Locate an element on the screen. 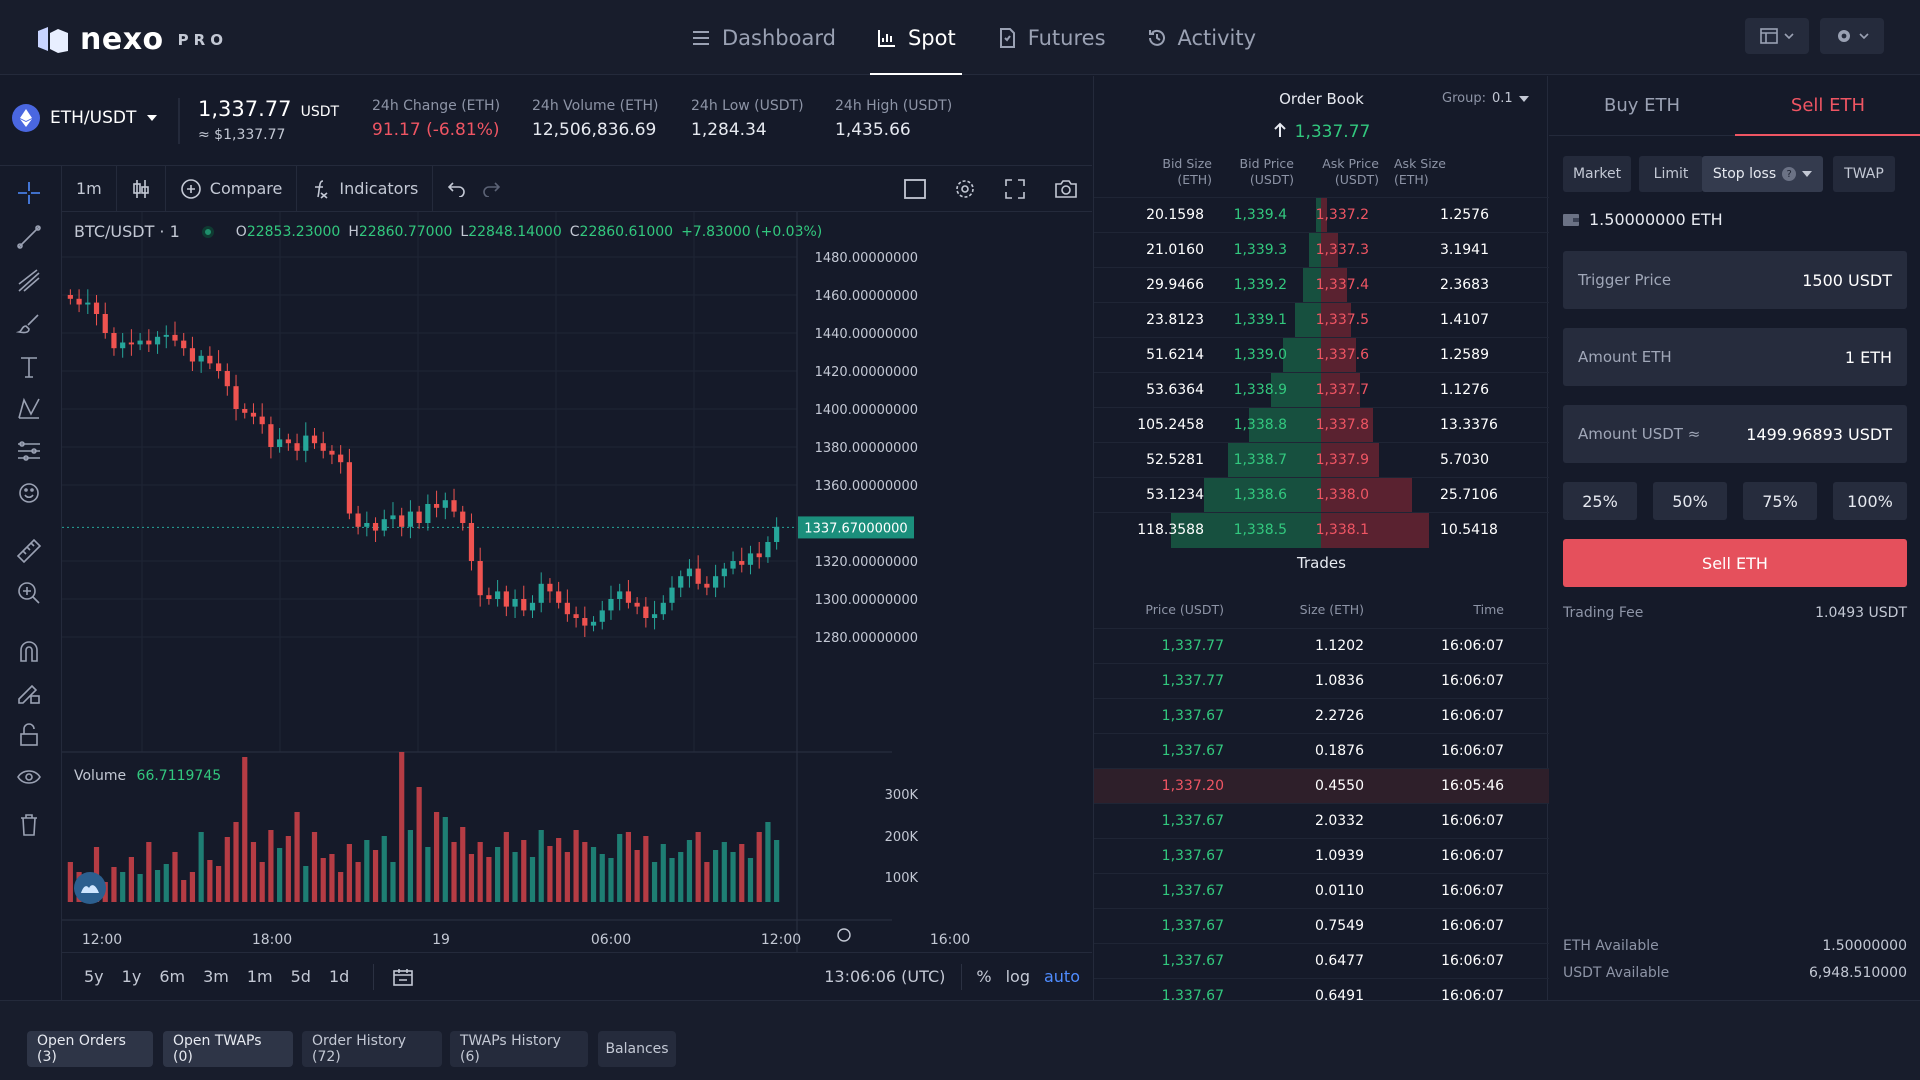  stat-24h-change: 24h Change (ETH) 91.17 (-6.81%) is located at coordinates (436, 119).